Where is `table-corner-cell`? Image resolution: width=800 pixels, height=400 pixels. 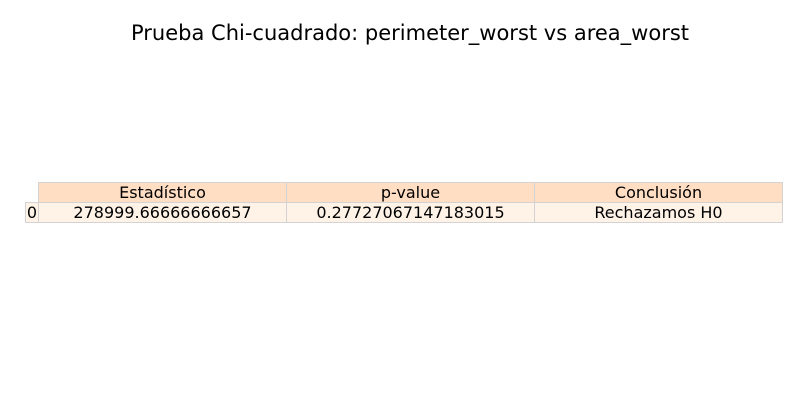 table-corner-cell is located at coordinates (32, 193).